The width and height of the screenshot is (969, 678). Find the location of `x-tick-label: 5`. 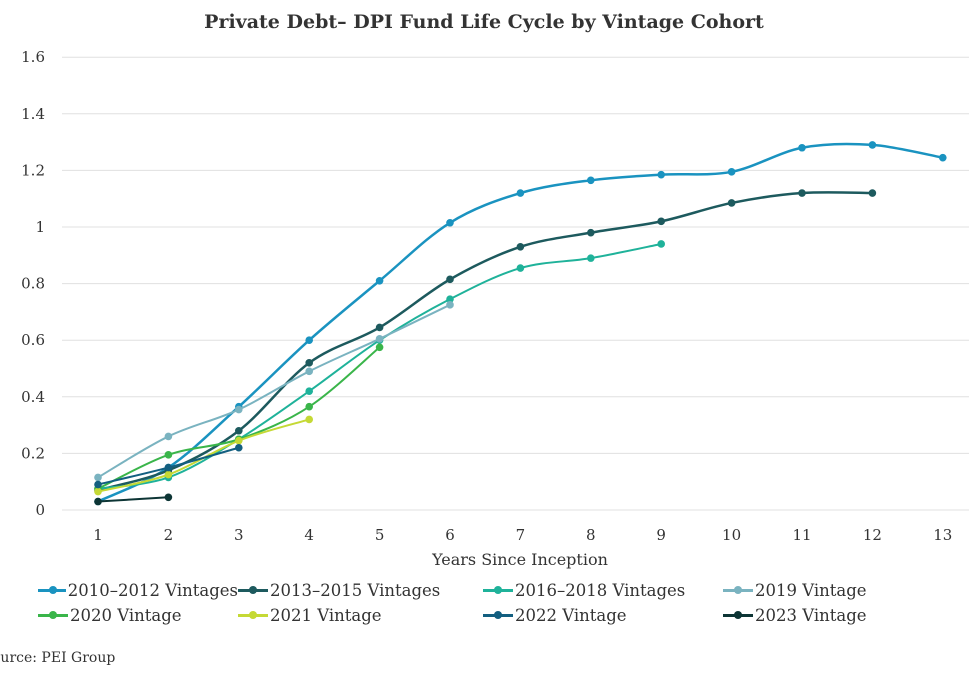

x-tick-label: 5 is located at coordinates (380, 535).